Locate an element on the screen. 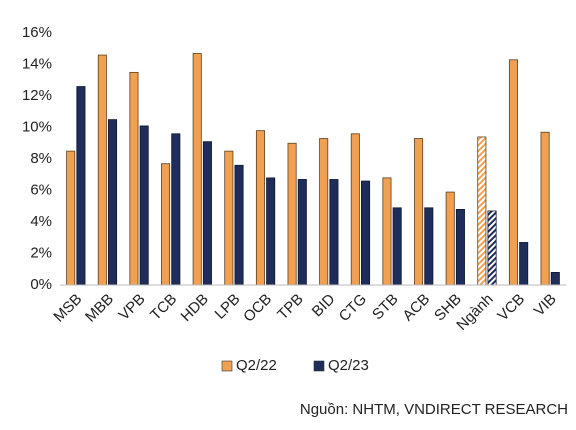 The width and height of the screenshot is (576, 430). x-tick-label: STB is located at coordinates (385, 307).